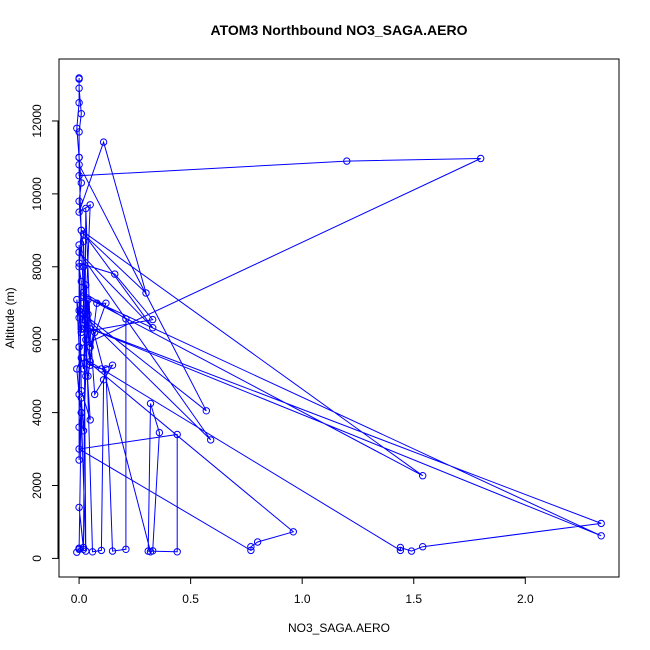  I want to click on x-tick-label: 1.5, so click(413, 599).